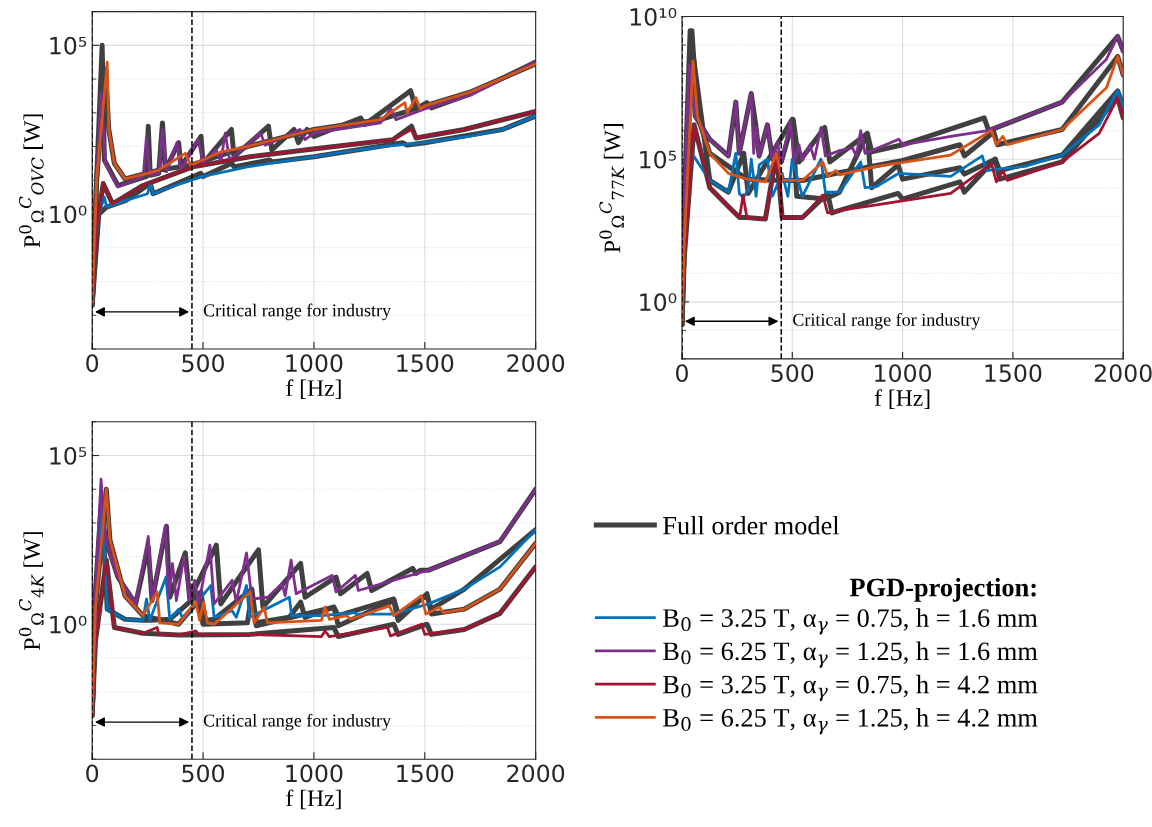 This screenshot has width=1152, height=827. I want to click on legend-label: B$_{0}$ = 3.25 T, α$_{γ}$ = 0.75, h = 4.2 mm, so click(850, 688).